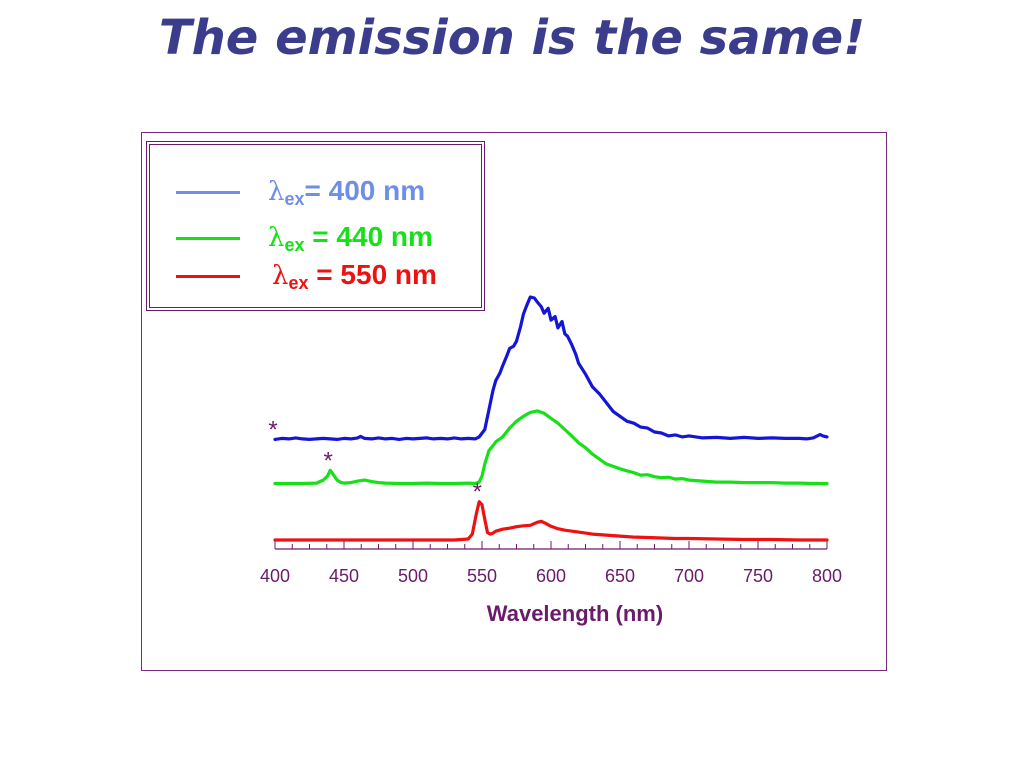 This screenshot has width=1024, height=768. Describe the element at coordinates (354, 276) in the screenshot. I see `legend-label-550: λex = 550 nm` at that location.